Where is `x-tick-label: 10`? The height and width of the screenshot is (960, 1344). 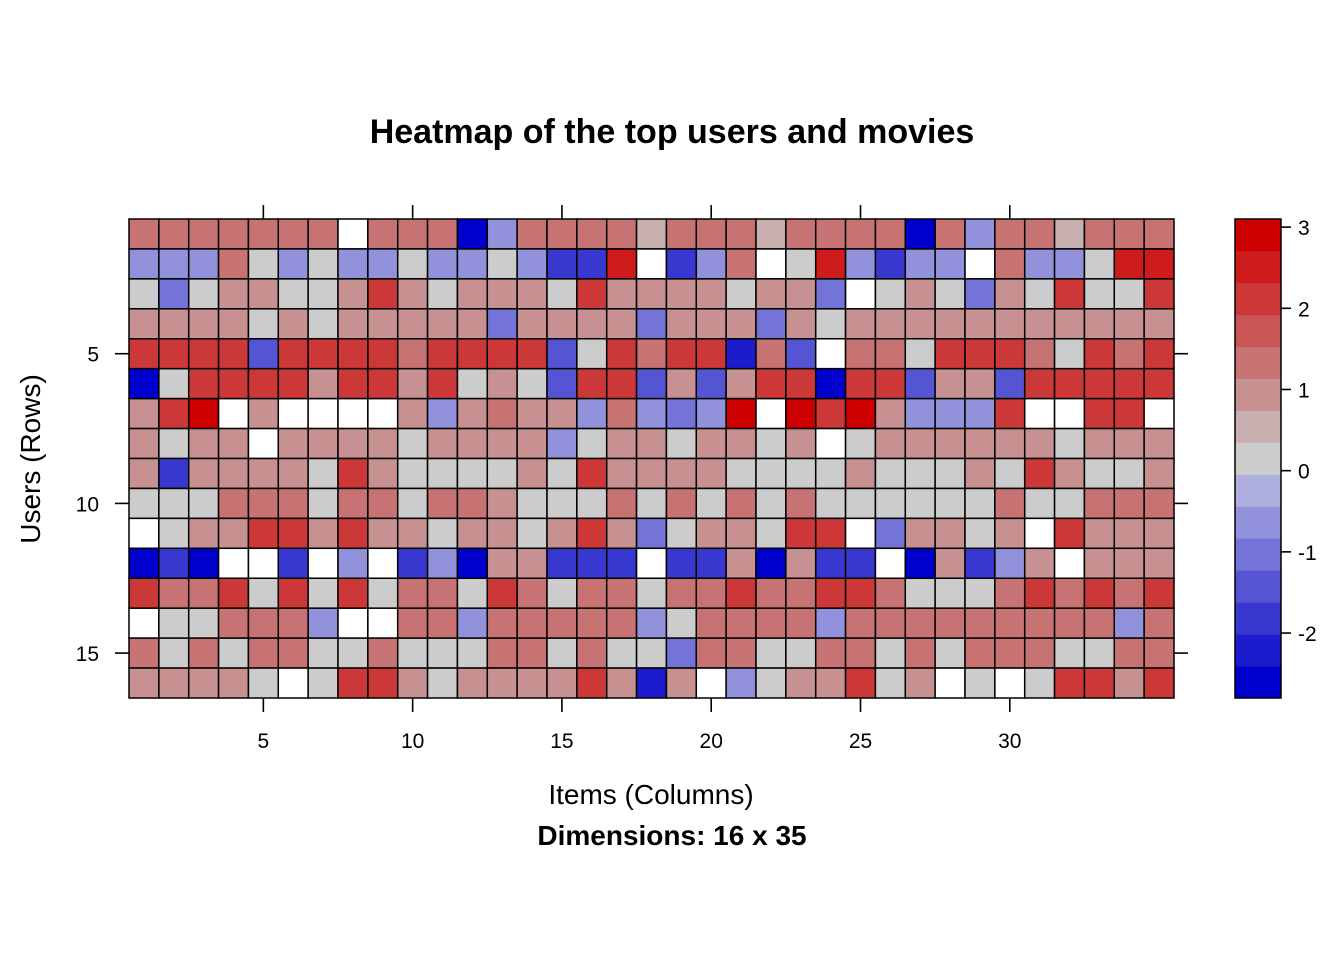
x-tick-label: 10 is located at coordinates (412, 741).